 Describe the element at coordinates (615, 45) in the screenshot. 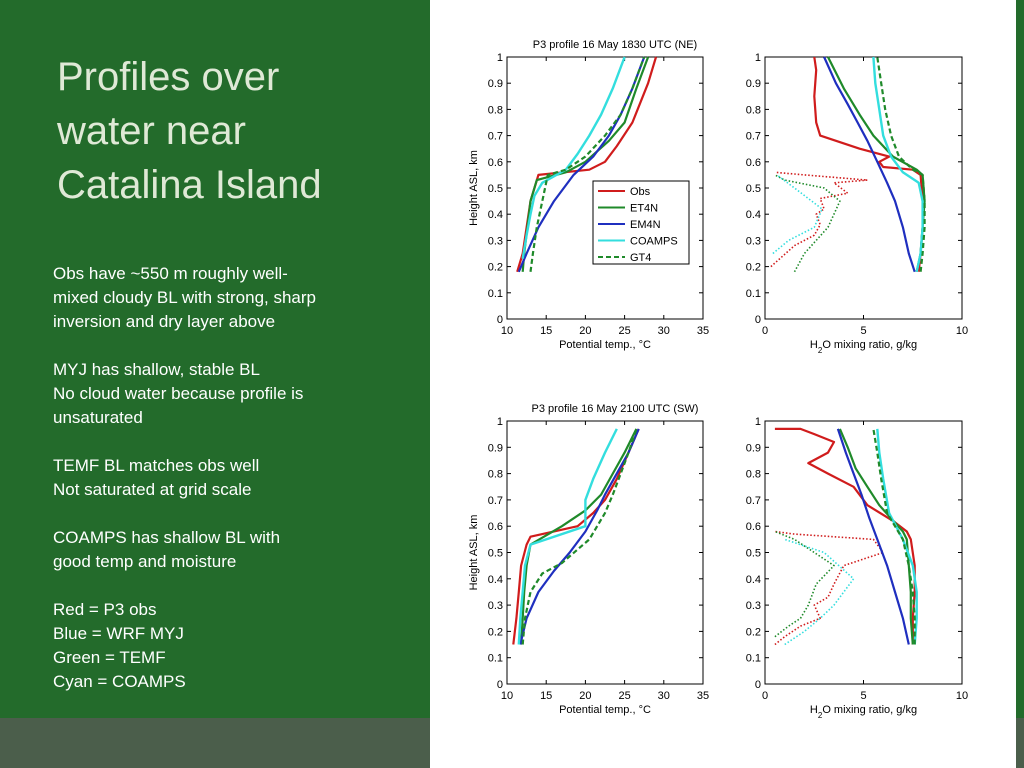

I see `chart-title: P3 profile 16 May 1830 UTC (NE)` at that location.